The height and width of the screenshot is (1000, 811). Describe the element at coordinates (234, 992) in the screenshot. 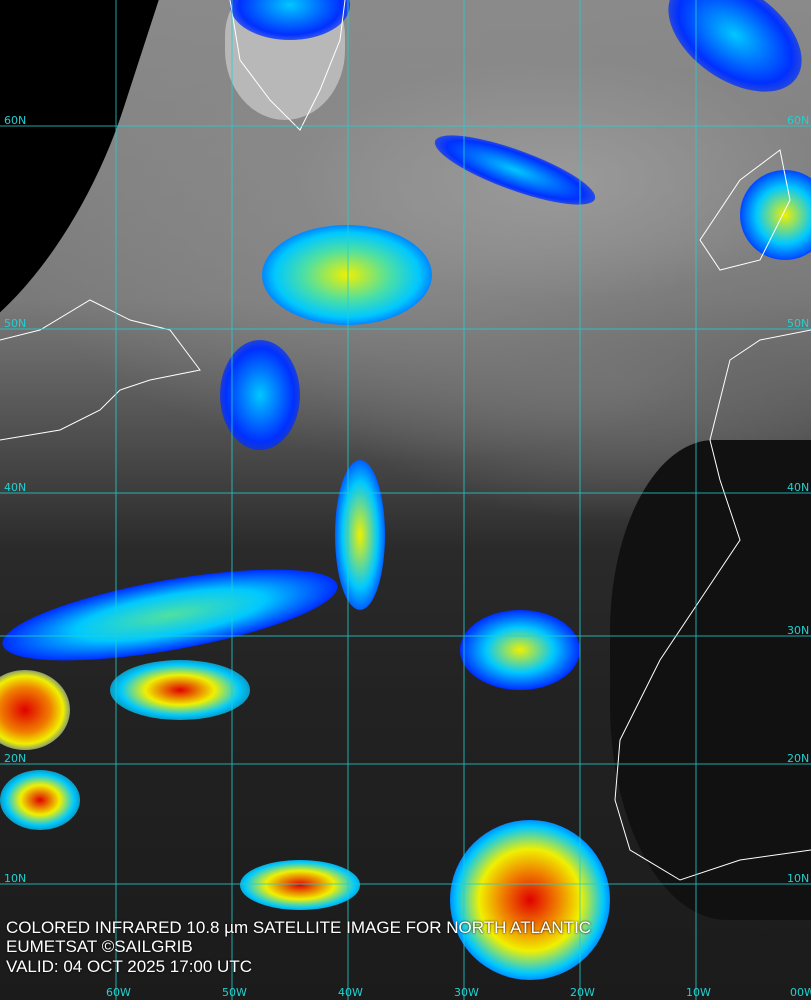

I see `lon-label-50w: 50W` at that location.